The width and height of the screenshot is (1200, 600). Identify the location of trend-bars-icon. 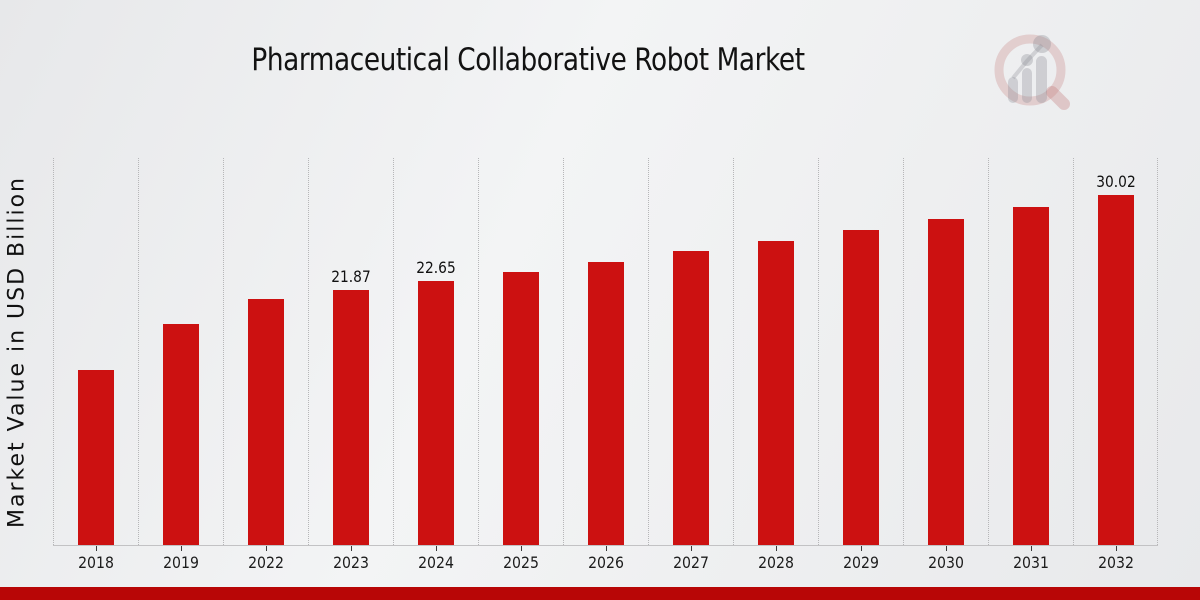
(1029, 69).